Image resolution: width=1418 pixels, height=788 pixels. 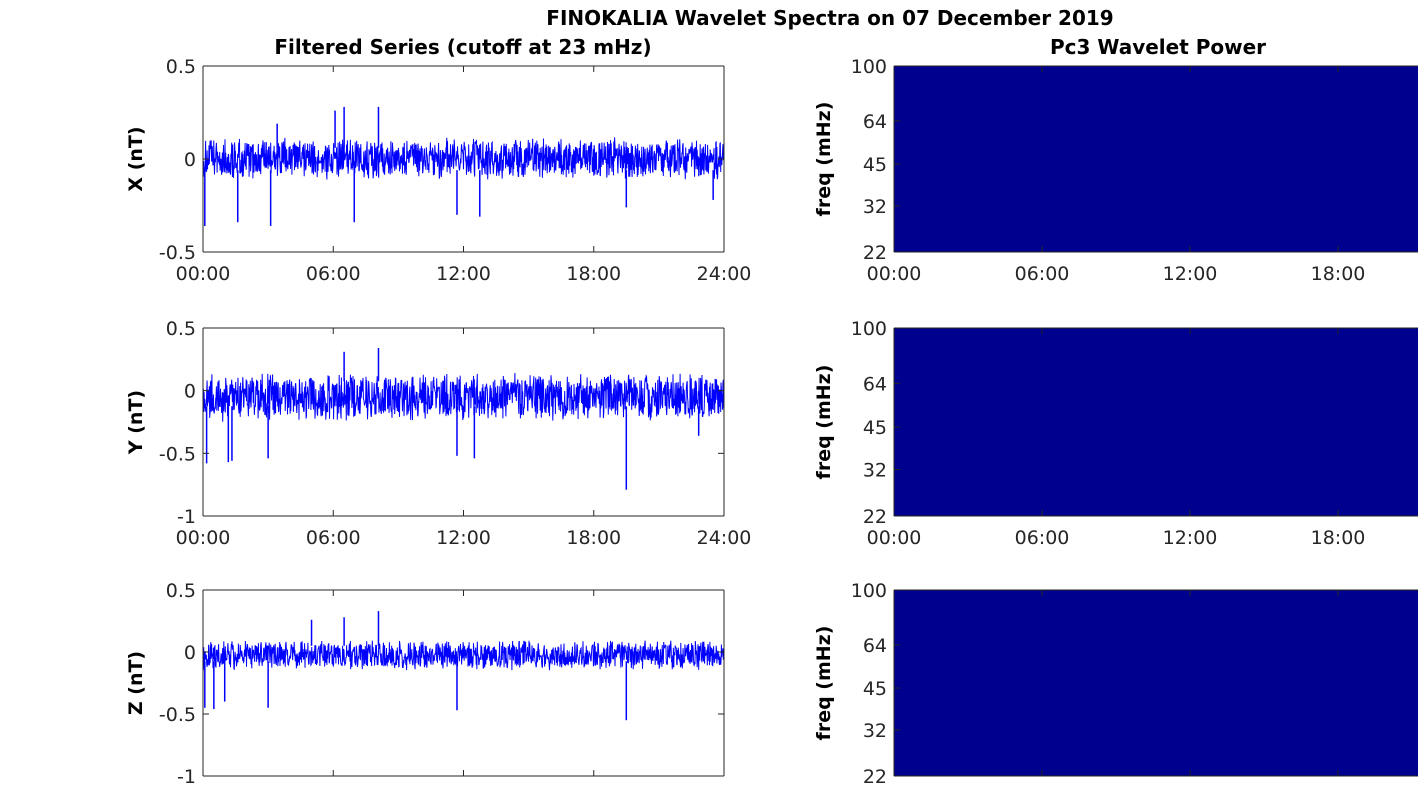 I want to click on right-column-title: Pc3 Wavelet Power, so click(x=1158, y=47).